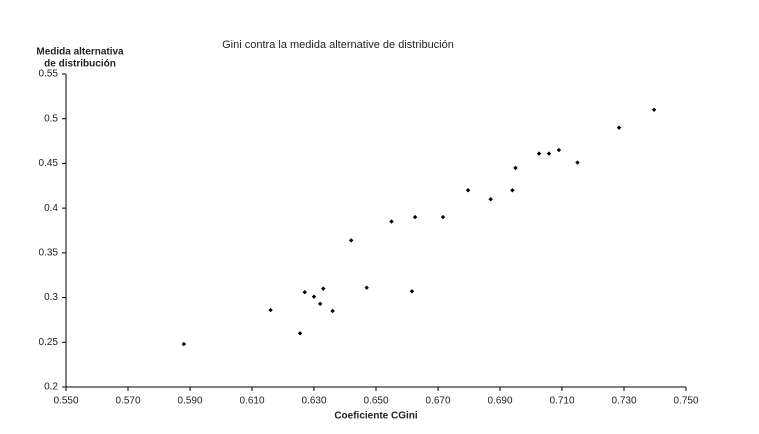  What do you see at coordinates (251, 401) in the screenshot?
I see `x-tick-label: 0.610` at bounding box center [251, 401].